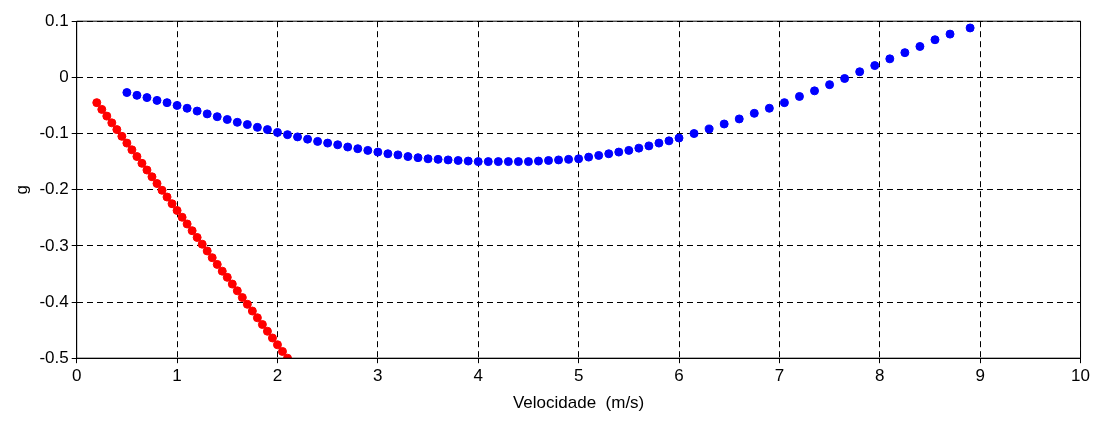  What do you see at coordinates (679, 376) in the screenshot?
I see `x-tick-label: 6` at bounding box center [679, 376].